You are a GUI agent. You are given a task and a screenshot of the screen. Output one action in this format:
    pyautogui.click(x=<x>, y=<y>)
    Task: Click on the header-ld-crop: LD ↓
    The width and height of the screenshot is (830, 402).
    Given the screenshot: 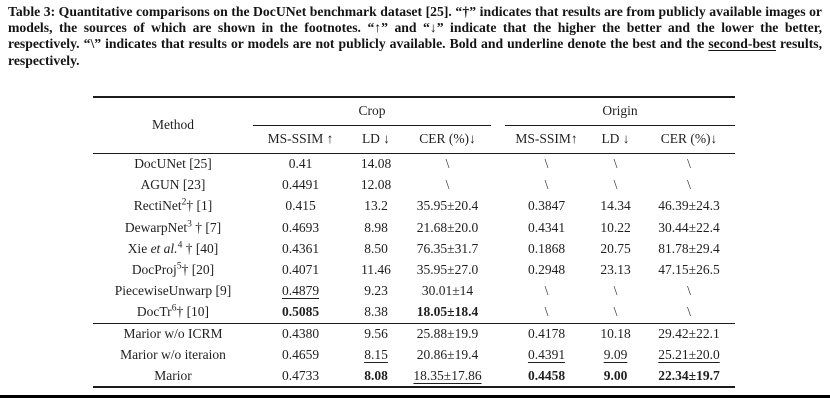 What is the action you would take?
    pyautogui.click(x=376, y=139)
    